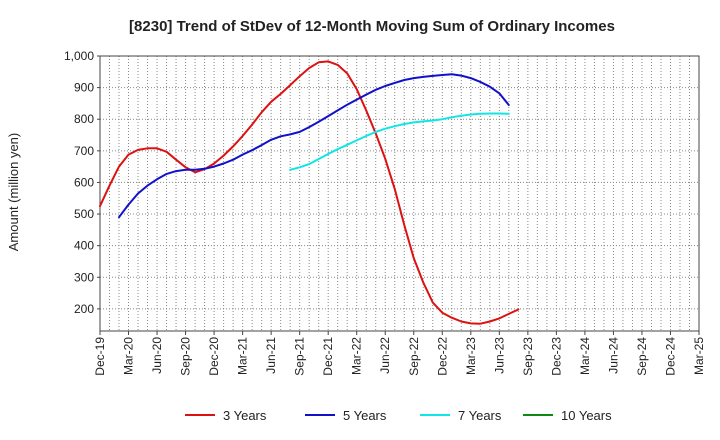 The width and height of the screenshot is (720, 440). Describe the element at coordinates (670, 356) in the screenshot. I see `x-tick-label: Dec-24` at that location.